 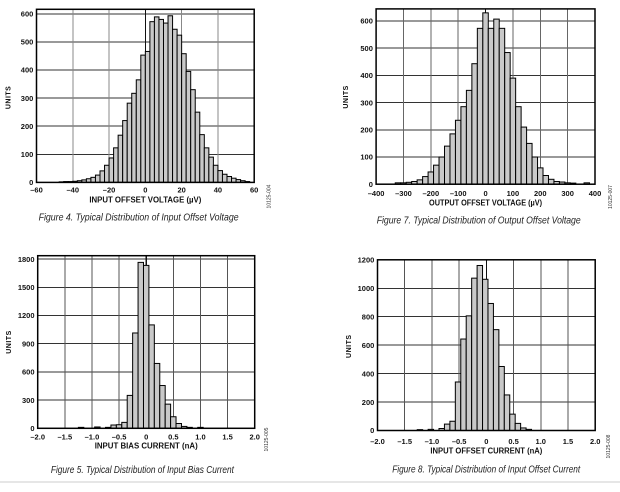 What do you see at coordinates (485, 202) in the screenshot?
I see `svg-text: OUTPUT OFFSET VOLTAGE (µV)` at bounding box center [485, 202].